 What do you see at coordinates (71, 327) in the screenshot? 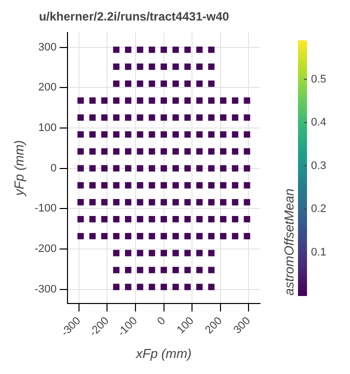
I see `x-tick-label: -300` at bounding box center [71, 327].